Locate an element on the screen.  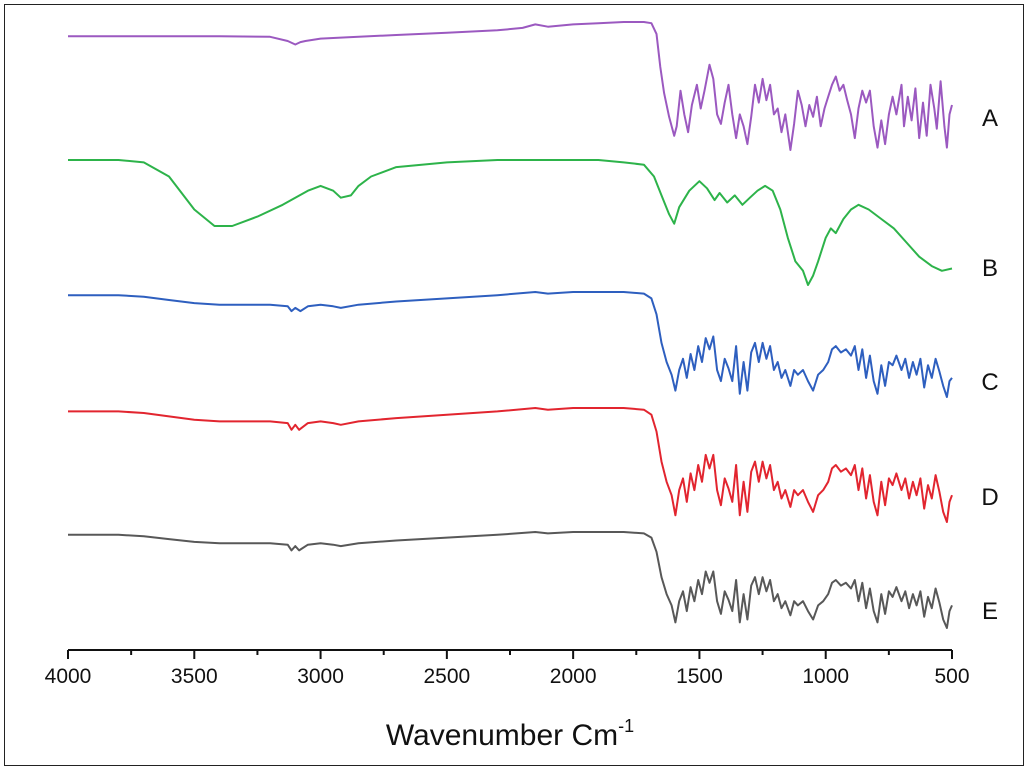
x-tick-label: 1000 is located at coordinates (825, 676).